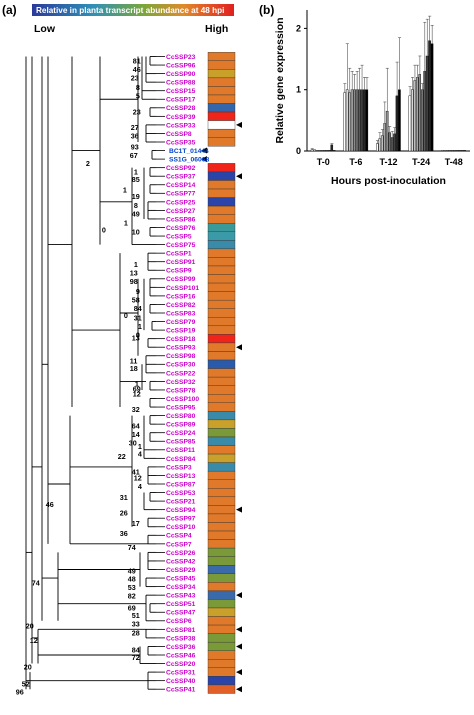 This screenshot has width=474, height=715. What do you see at coordinates (298, 90) in the screenshot?
I see `y-tick-label: 1` at bounding box center [298, 90].